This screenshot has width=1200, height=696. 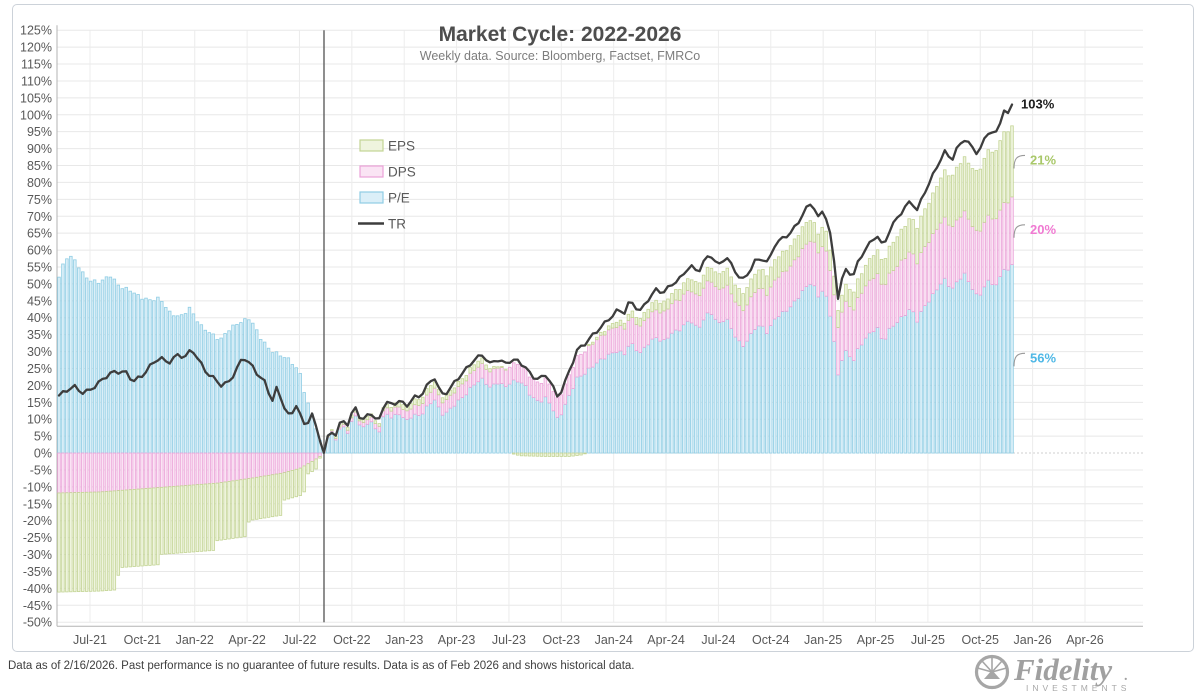 I want to click on y-tick-label: -15%, so click(x=37, y=504).